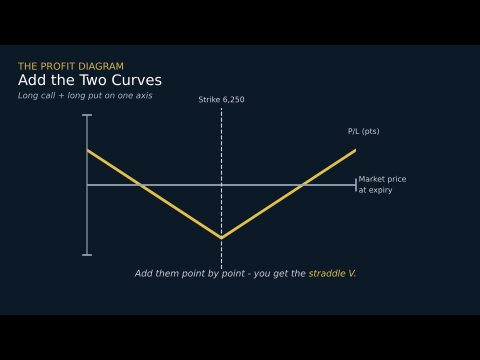 The height and width of the screenshot is (360, 480). Describe the element at coordinates (71, 66) in the screenshot. I see `text: THE PROFIT DIAGRAM` at that location.